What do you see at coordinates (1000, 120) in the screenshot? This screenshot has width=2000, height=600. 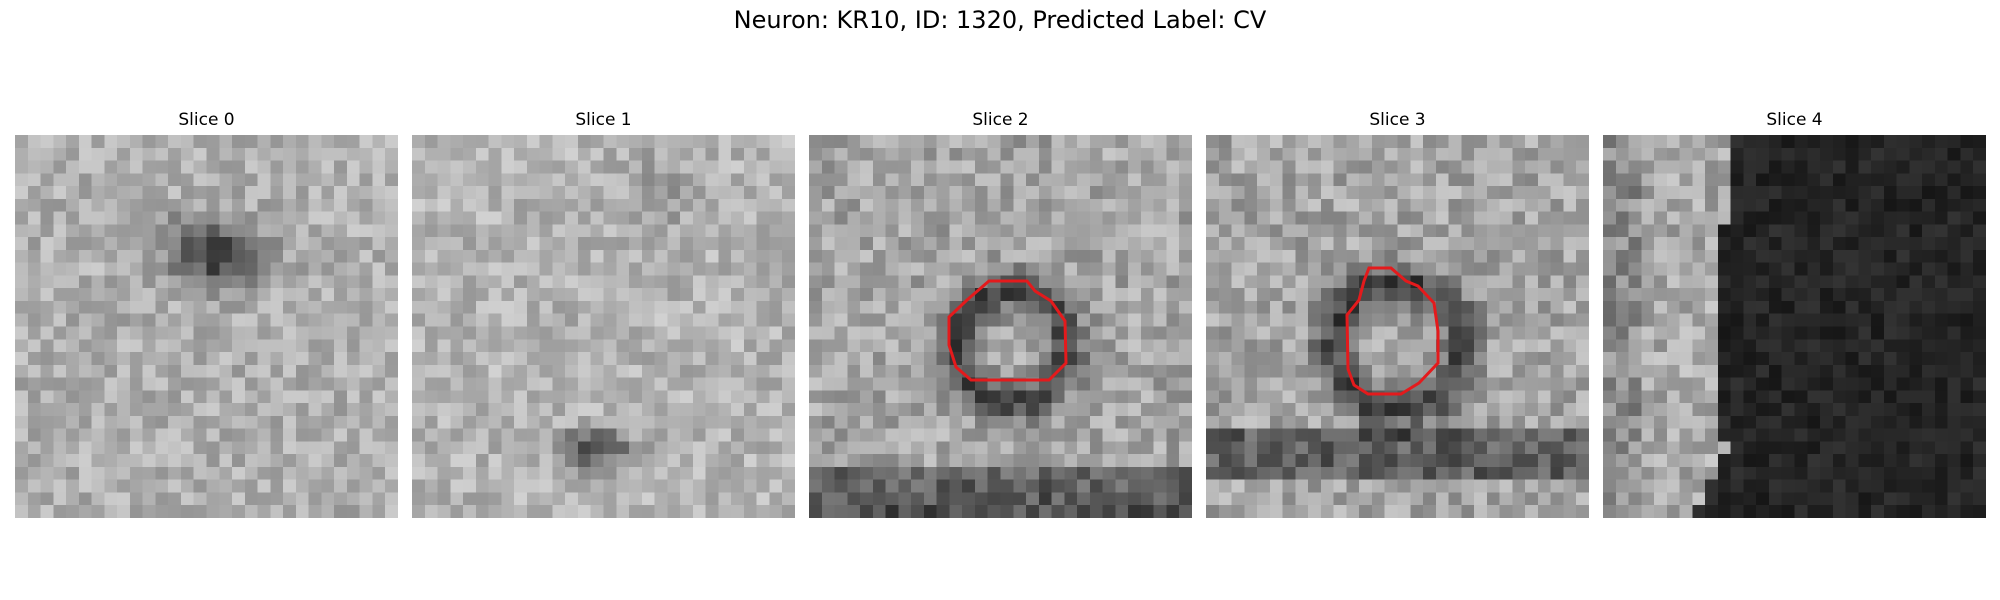 I see `panel-title: Slice 2` at bounding box center [1000, 120].